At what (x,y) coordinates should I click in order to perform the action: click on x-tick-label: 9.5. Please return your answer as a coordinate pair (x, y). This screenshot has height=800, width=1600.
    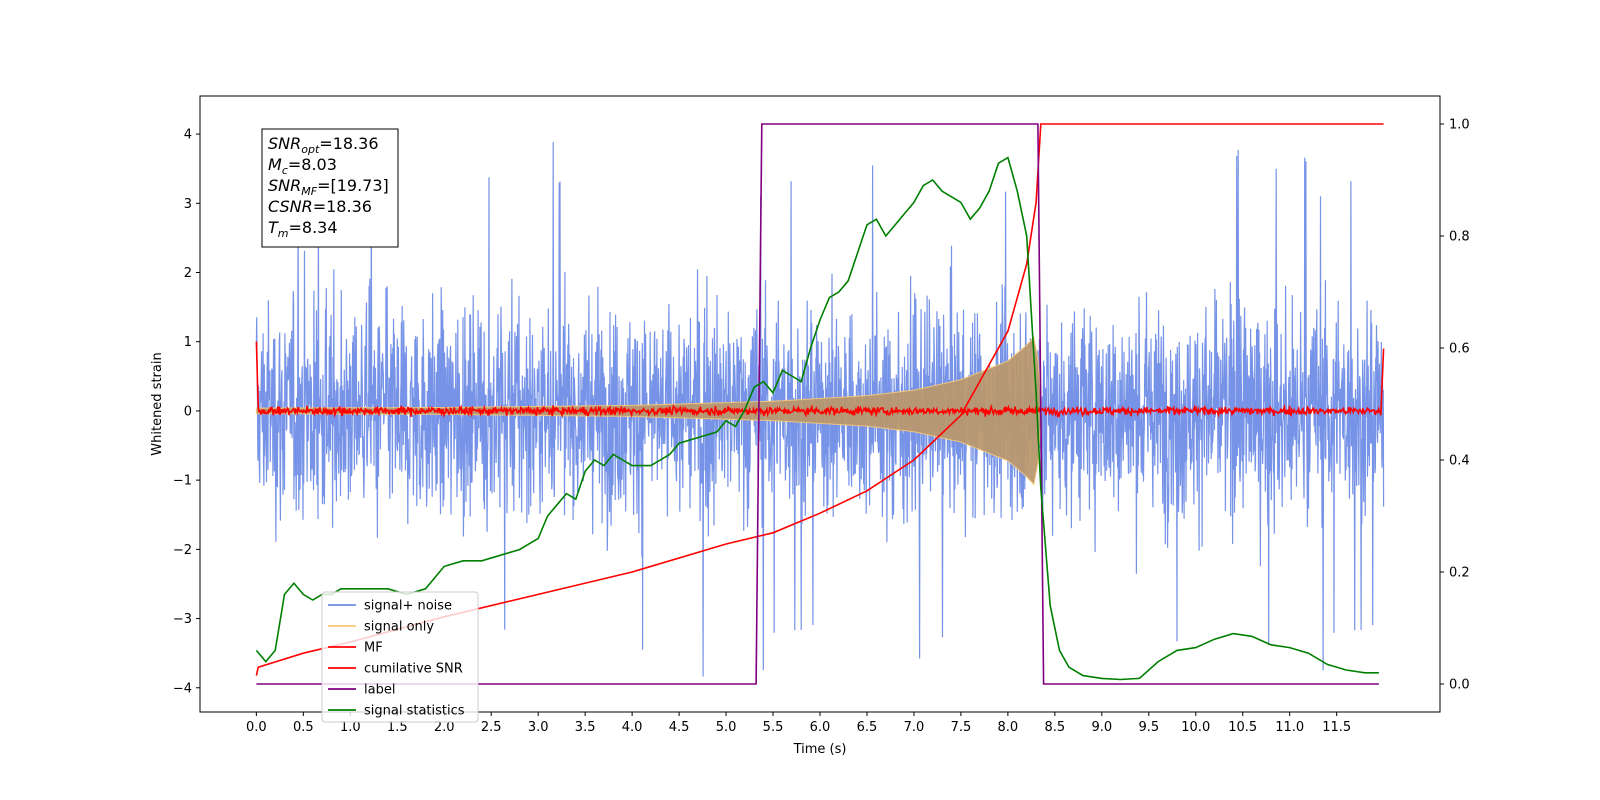
    Looking at the image, I should click on (1148, 727).